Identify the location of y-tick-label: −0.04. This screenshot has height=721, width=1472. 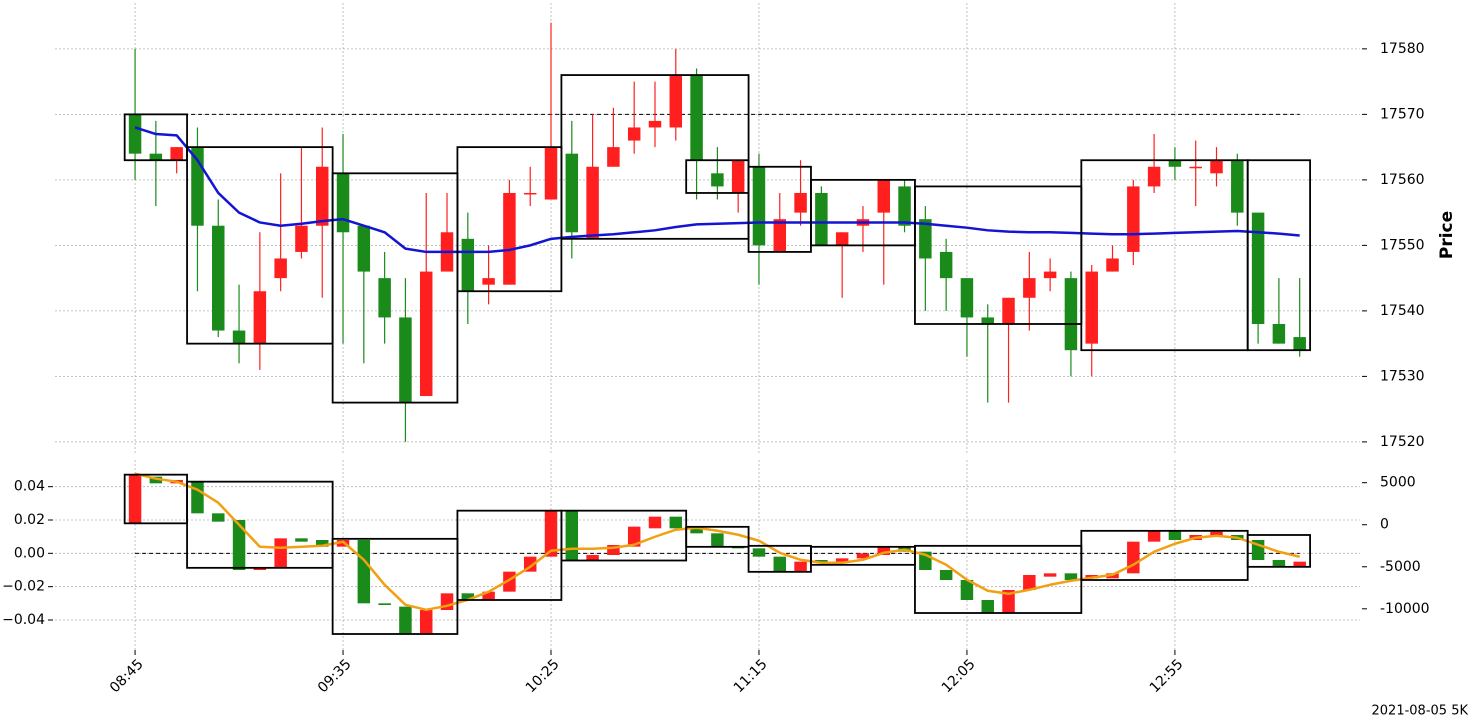
(23, 620).